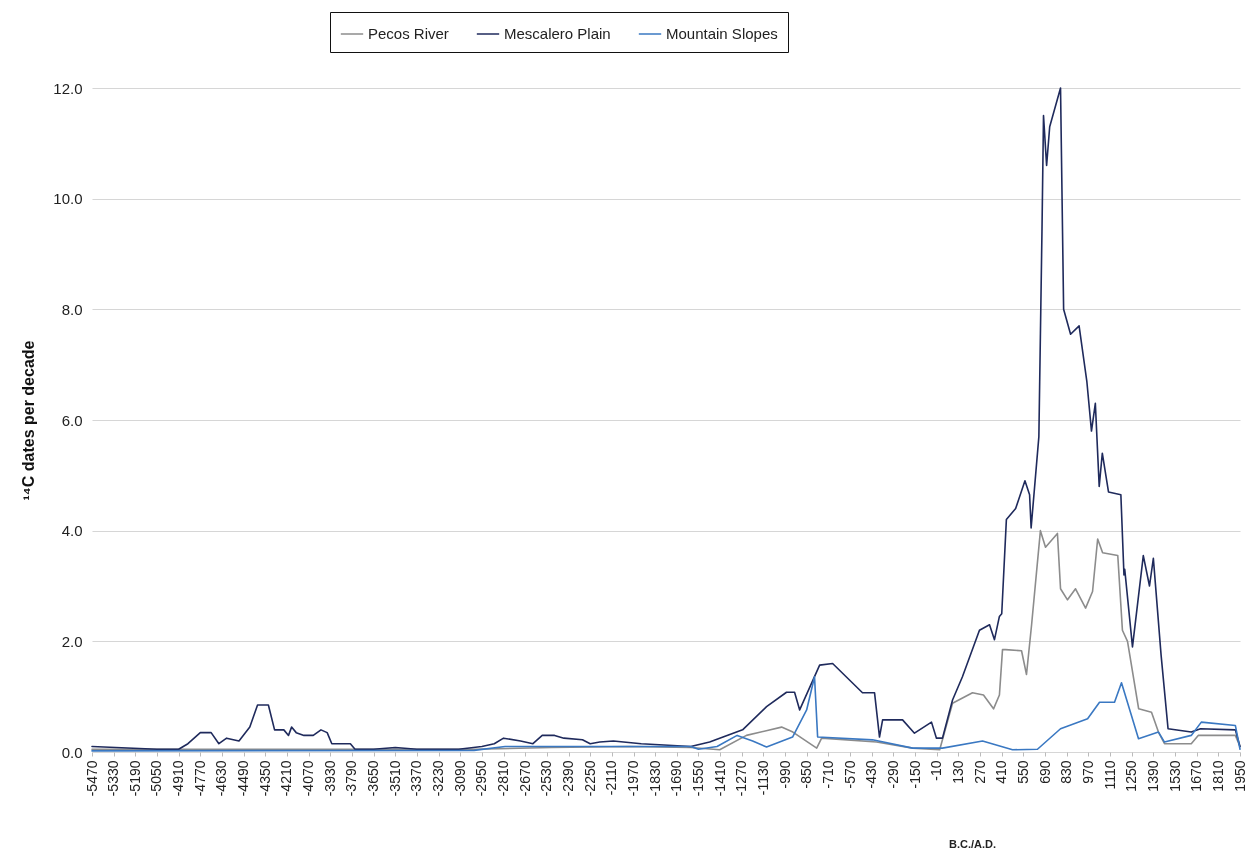 The image size is (1253, 852). Describe the element at coordinates (408, 33) in the screenshot. I see `legend-label: Pecos River` at that location.